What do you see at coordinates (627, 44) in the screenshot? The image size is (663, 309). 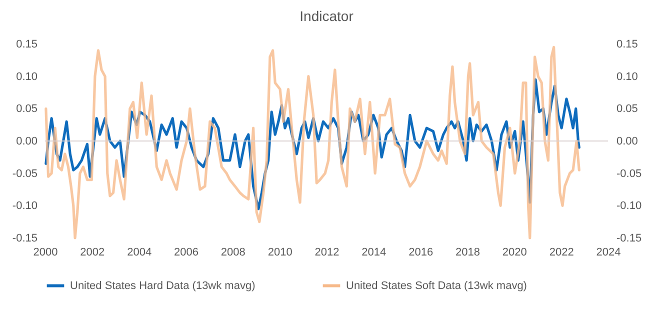 I see `y2-tick-label: 0.15` at bounding box center [627, 44].